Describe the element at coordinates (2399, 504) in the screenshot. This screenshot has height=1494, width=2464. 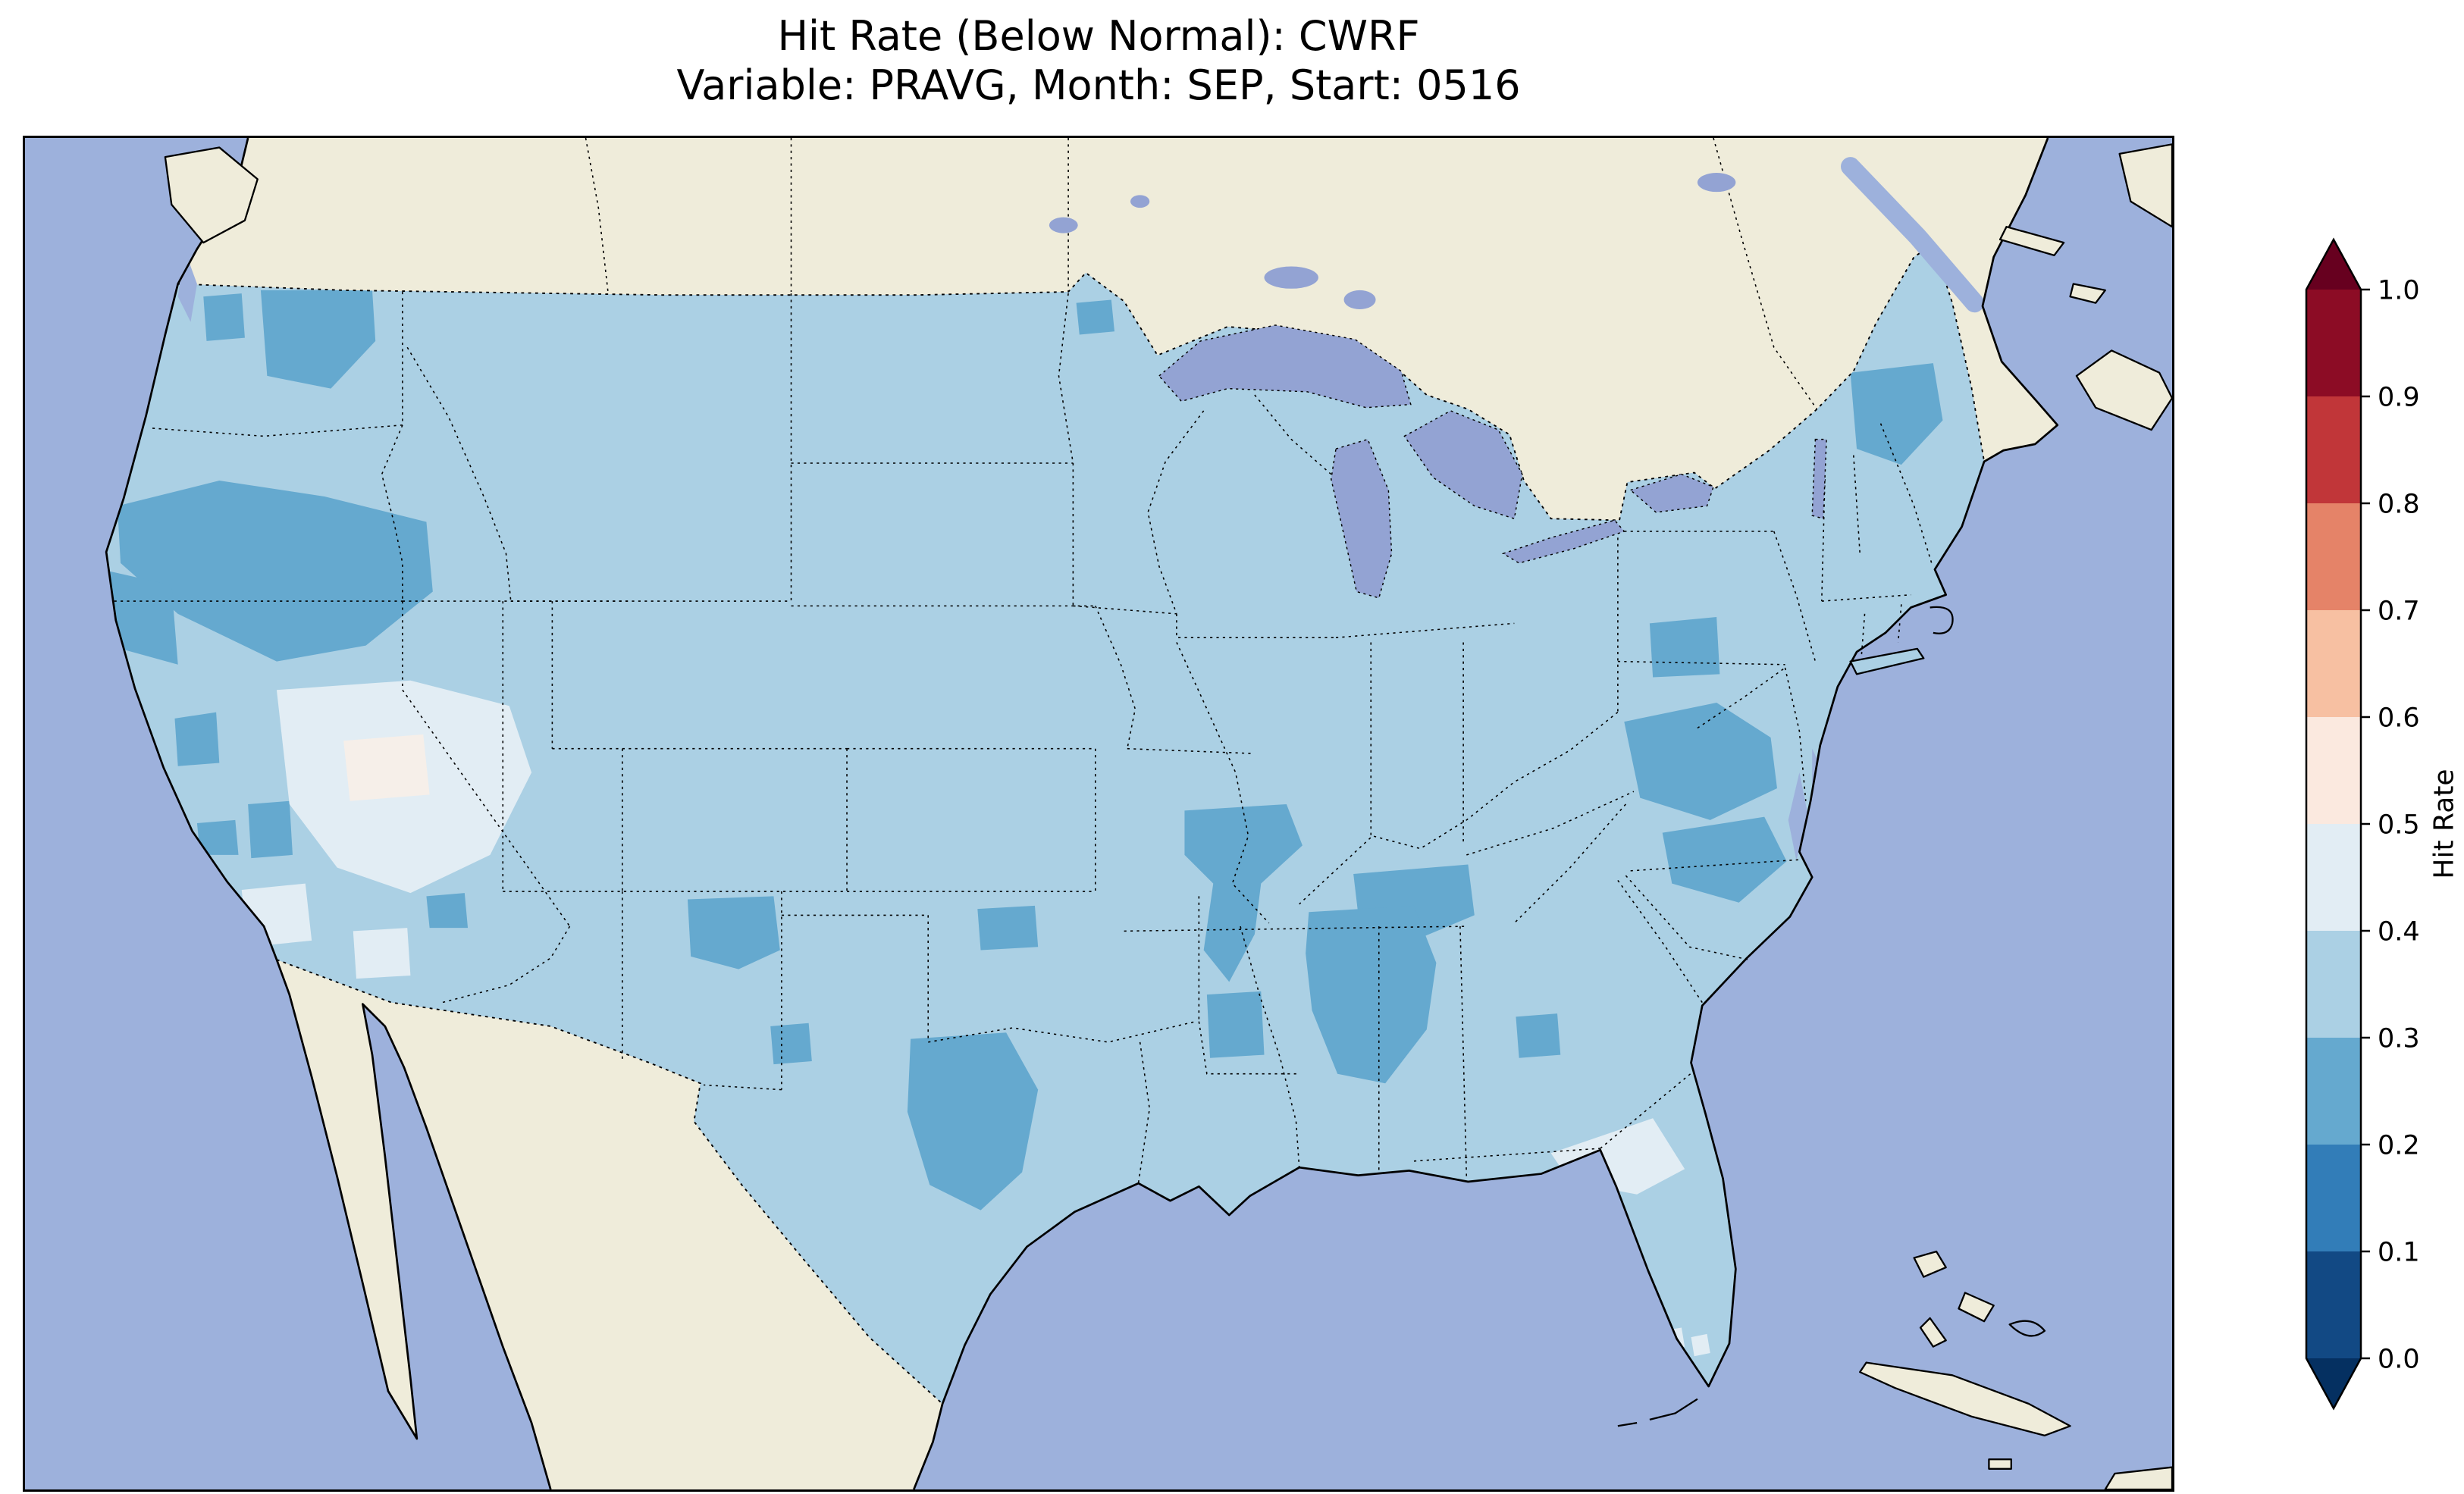
I see `colorbar-tick-label: 0.8` at that location.